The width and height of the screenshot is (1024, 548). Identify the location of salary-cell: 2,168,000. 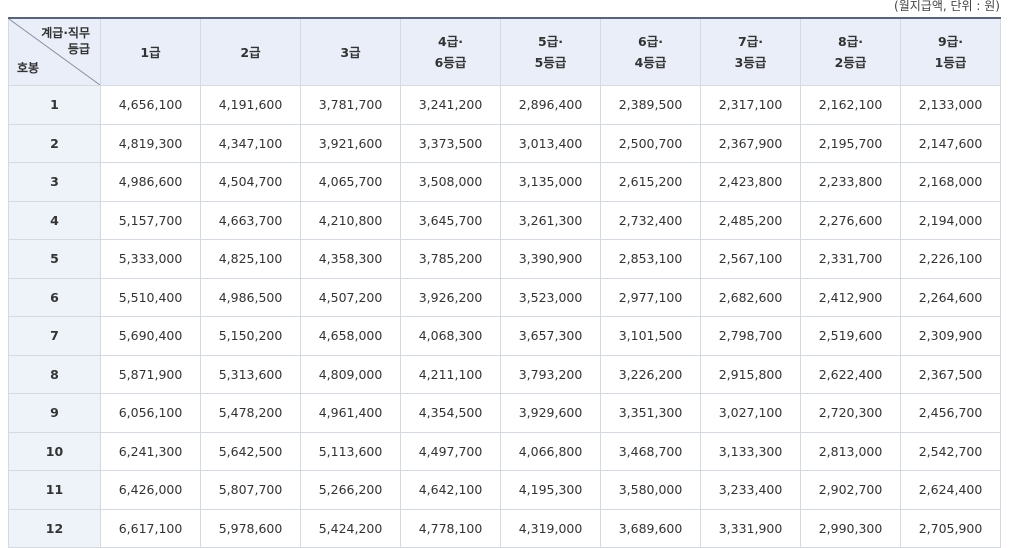
(950, 182).